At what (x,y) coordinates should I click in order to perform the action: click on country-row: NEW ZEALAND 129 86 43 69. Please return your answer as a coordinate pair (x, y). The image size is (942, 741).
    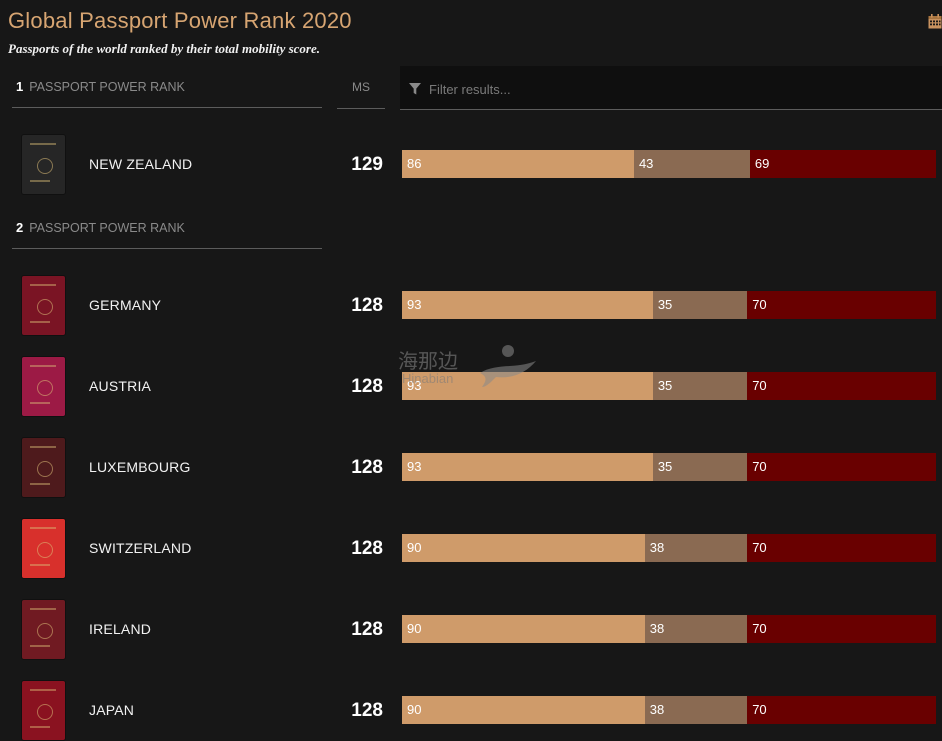
    Looking at the image, I should click on (471, 165).